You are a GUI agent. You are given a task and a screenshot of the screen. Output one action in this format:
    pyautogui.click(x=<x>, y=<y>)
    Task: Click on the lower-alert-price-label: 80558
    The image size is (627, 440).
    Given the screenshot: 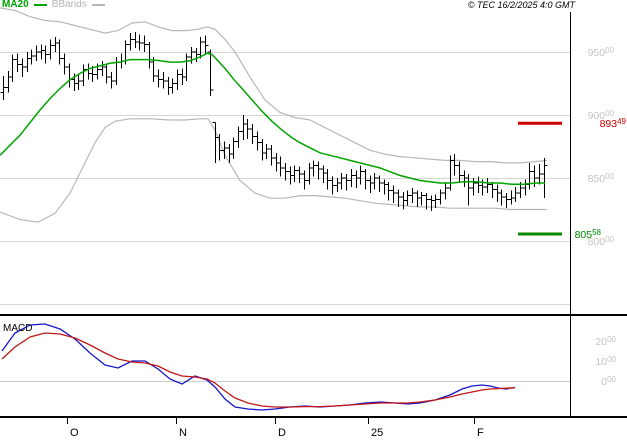 What is the action you would take?
    pyautogui.click(x=588, y=234)
    